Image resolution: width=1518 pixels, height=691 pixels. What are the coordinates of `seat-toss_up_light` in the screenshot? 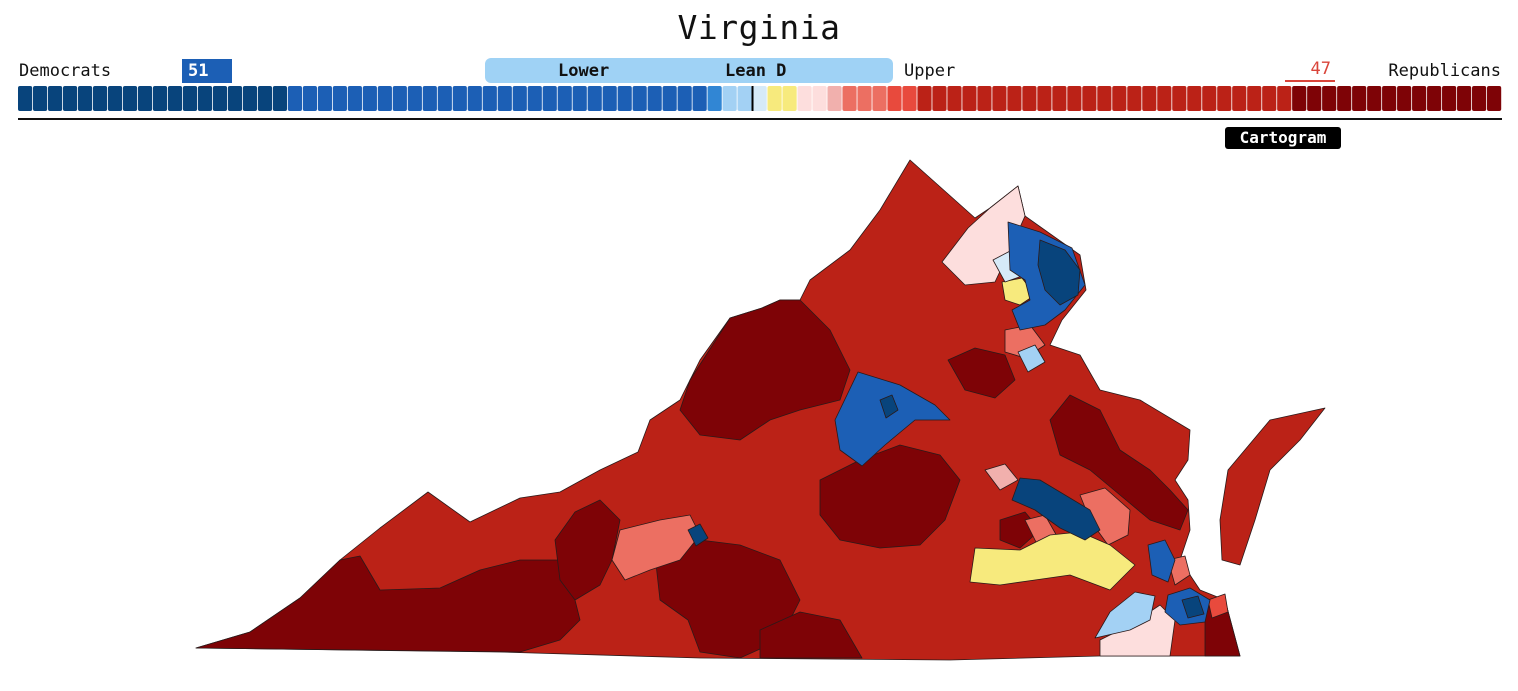 It's located at (759, 98).